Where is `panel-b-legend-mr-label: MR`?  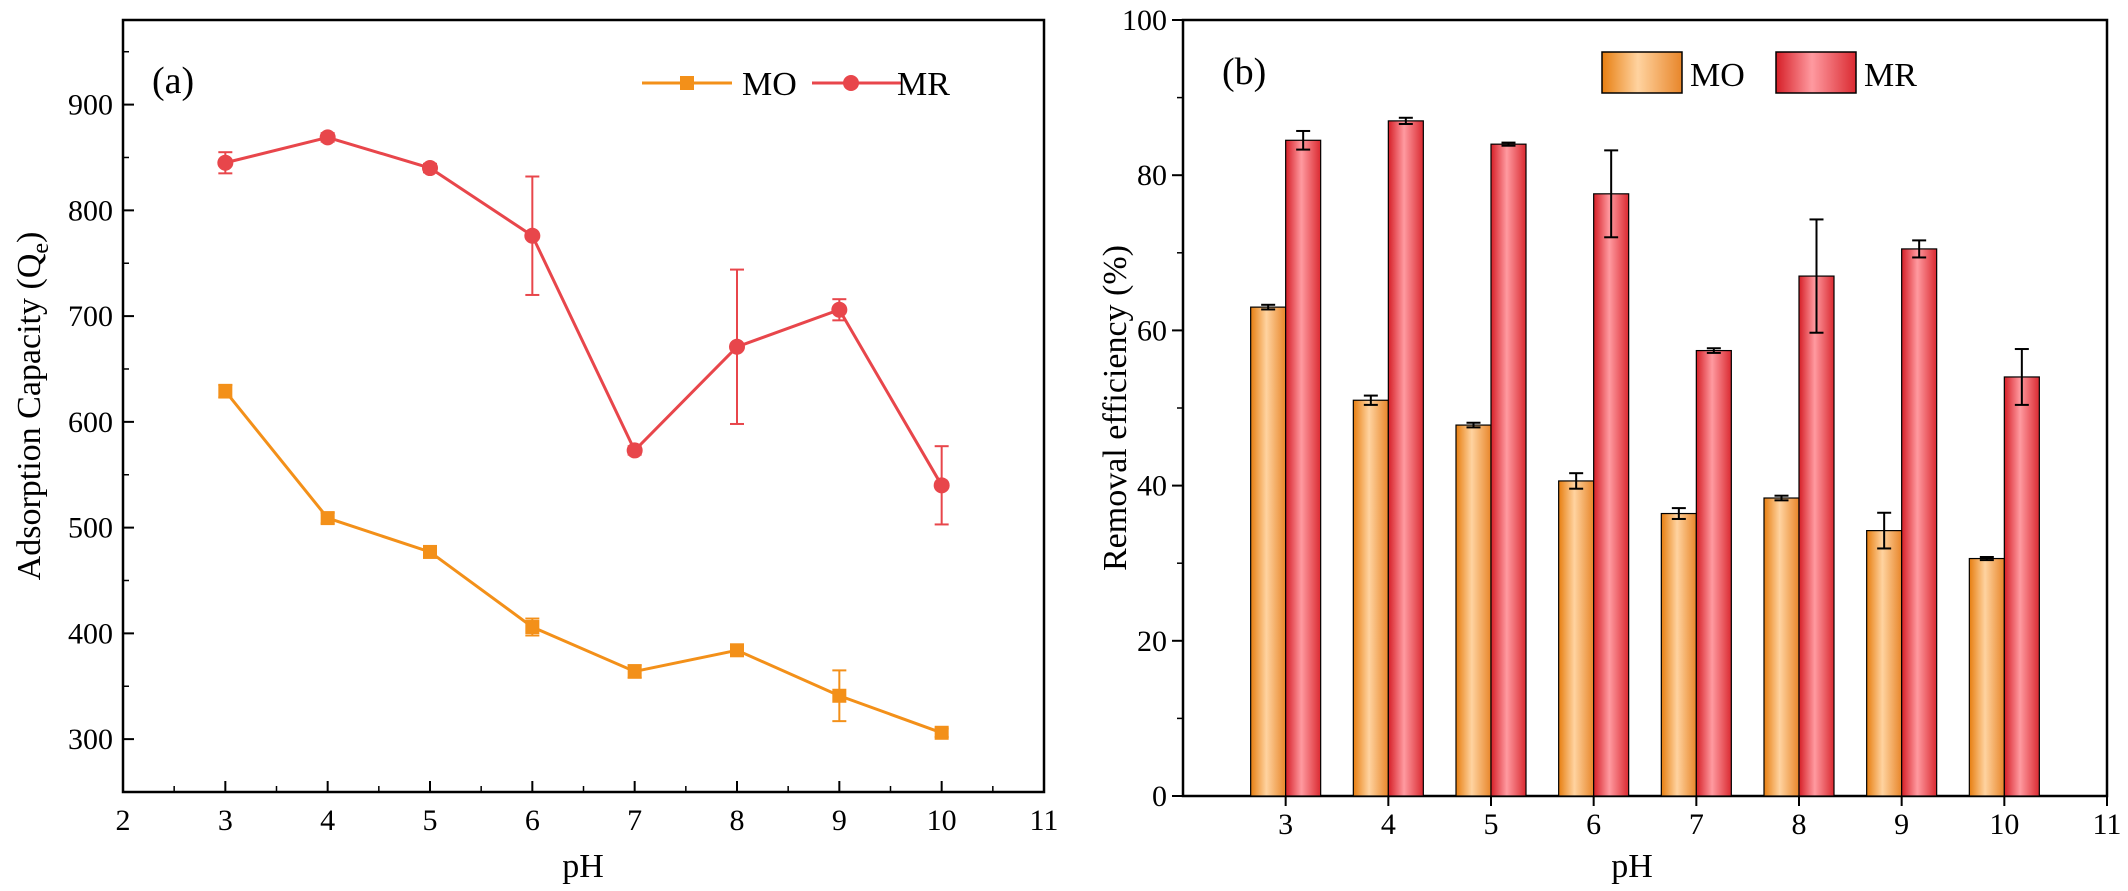
panel-b-legend-mr-label: MR is located at coordinates (1890, 75).